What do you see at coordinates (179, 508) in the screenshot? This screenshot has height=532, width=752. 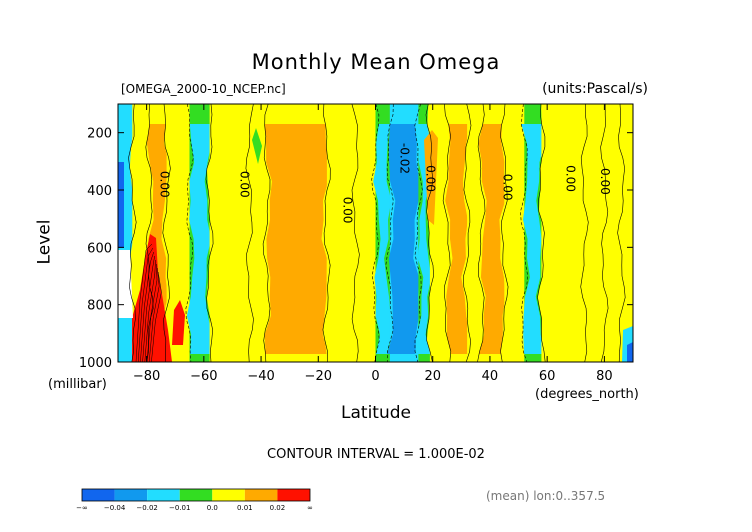 I see `colorbar-label: −0.01` at bounding box center [179, 508].